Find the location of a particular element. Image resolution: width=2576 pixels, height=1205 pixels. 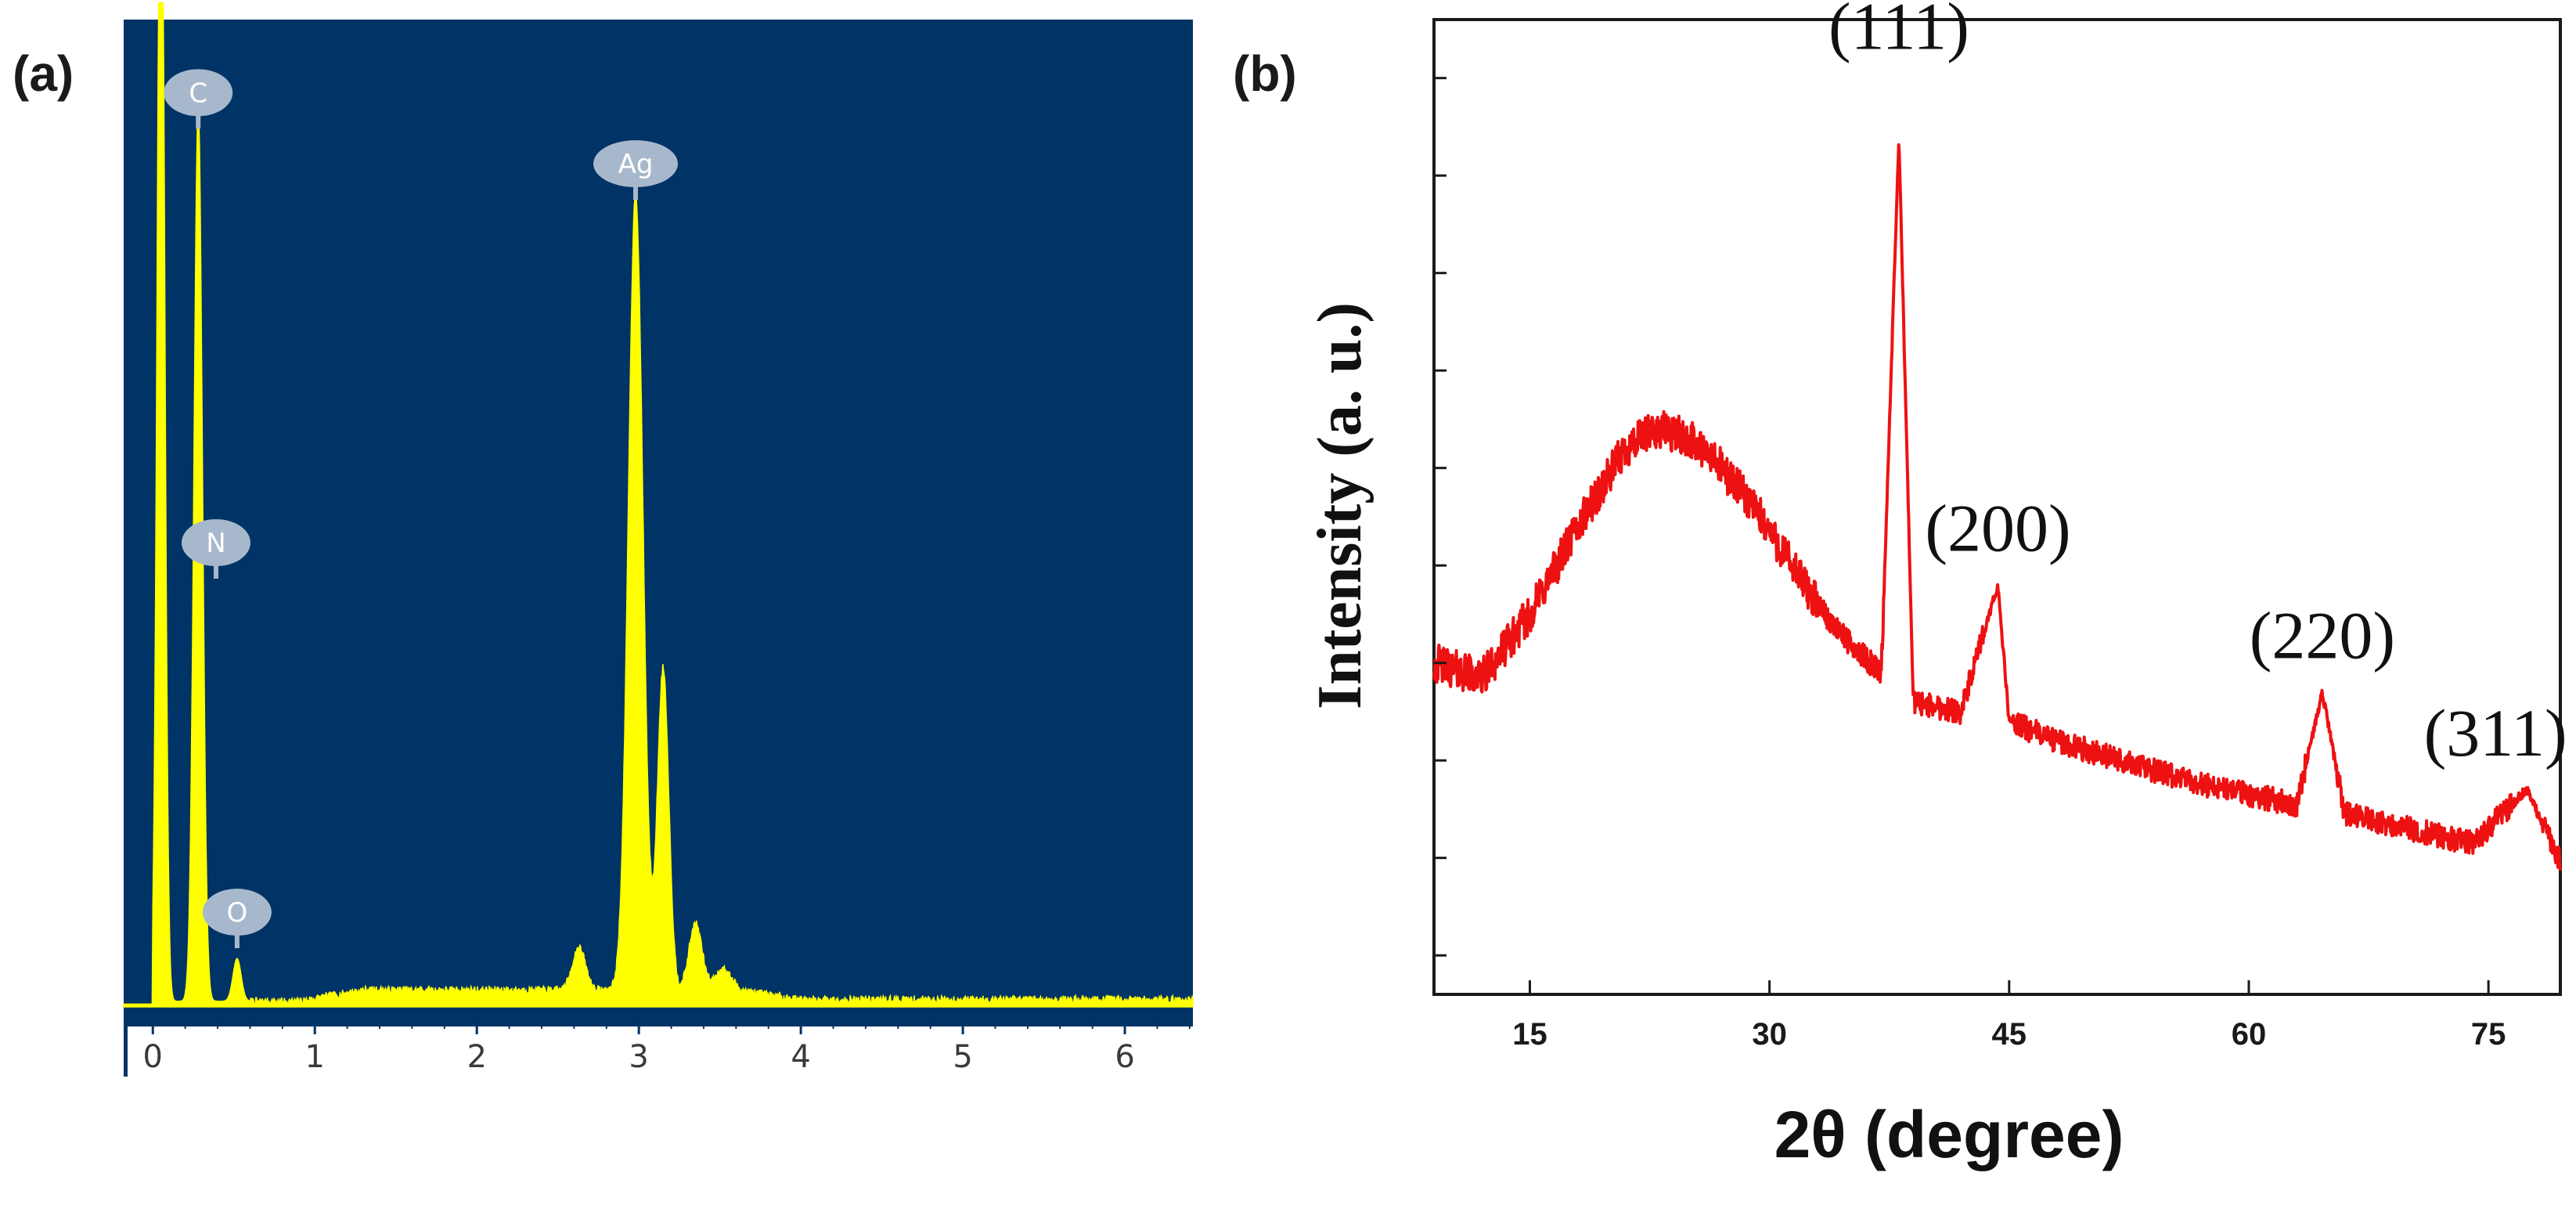

element-marker-text: N is located at coordinates (215, 543).